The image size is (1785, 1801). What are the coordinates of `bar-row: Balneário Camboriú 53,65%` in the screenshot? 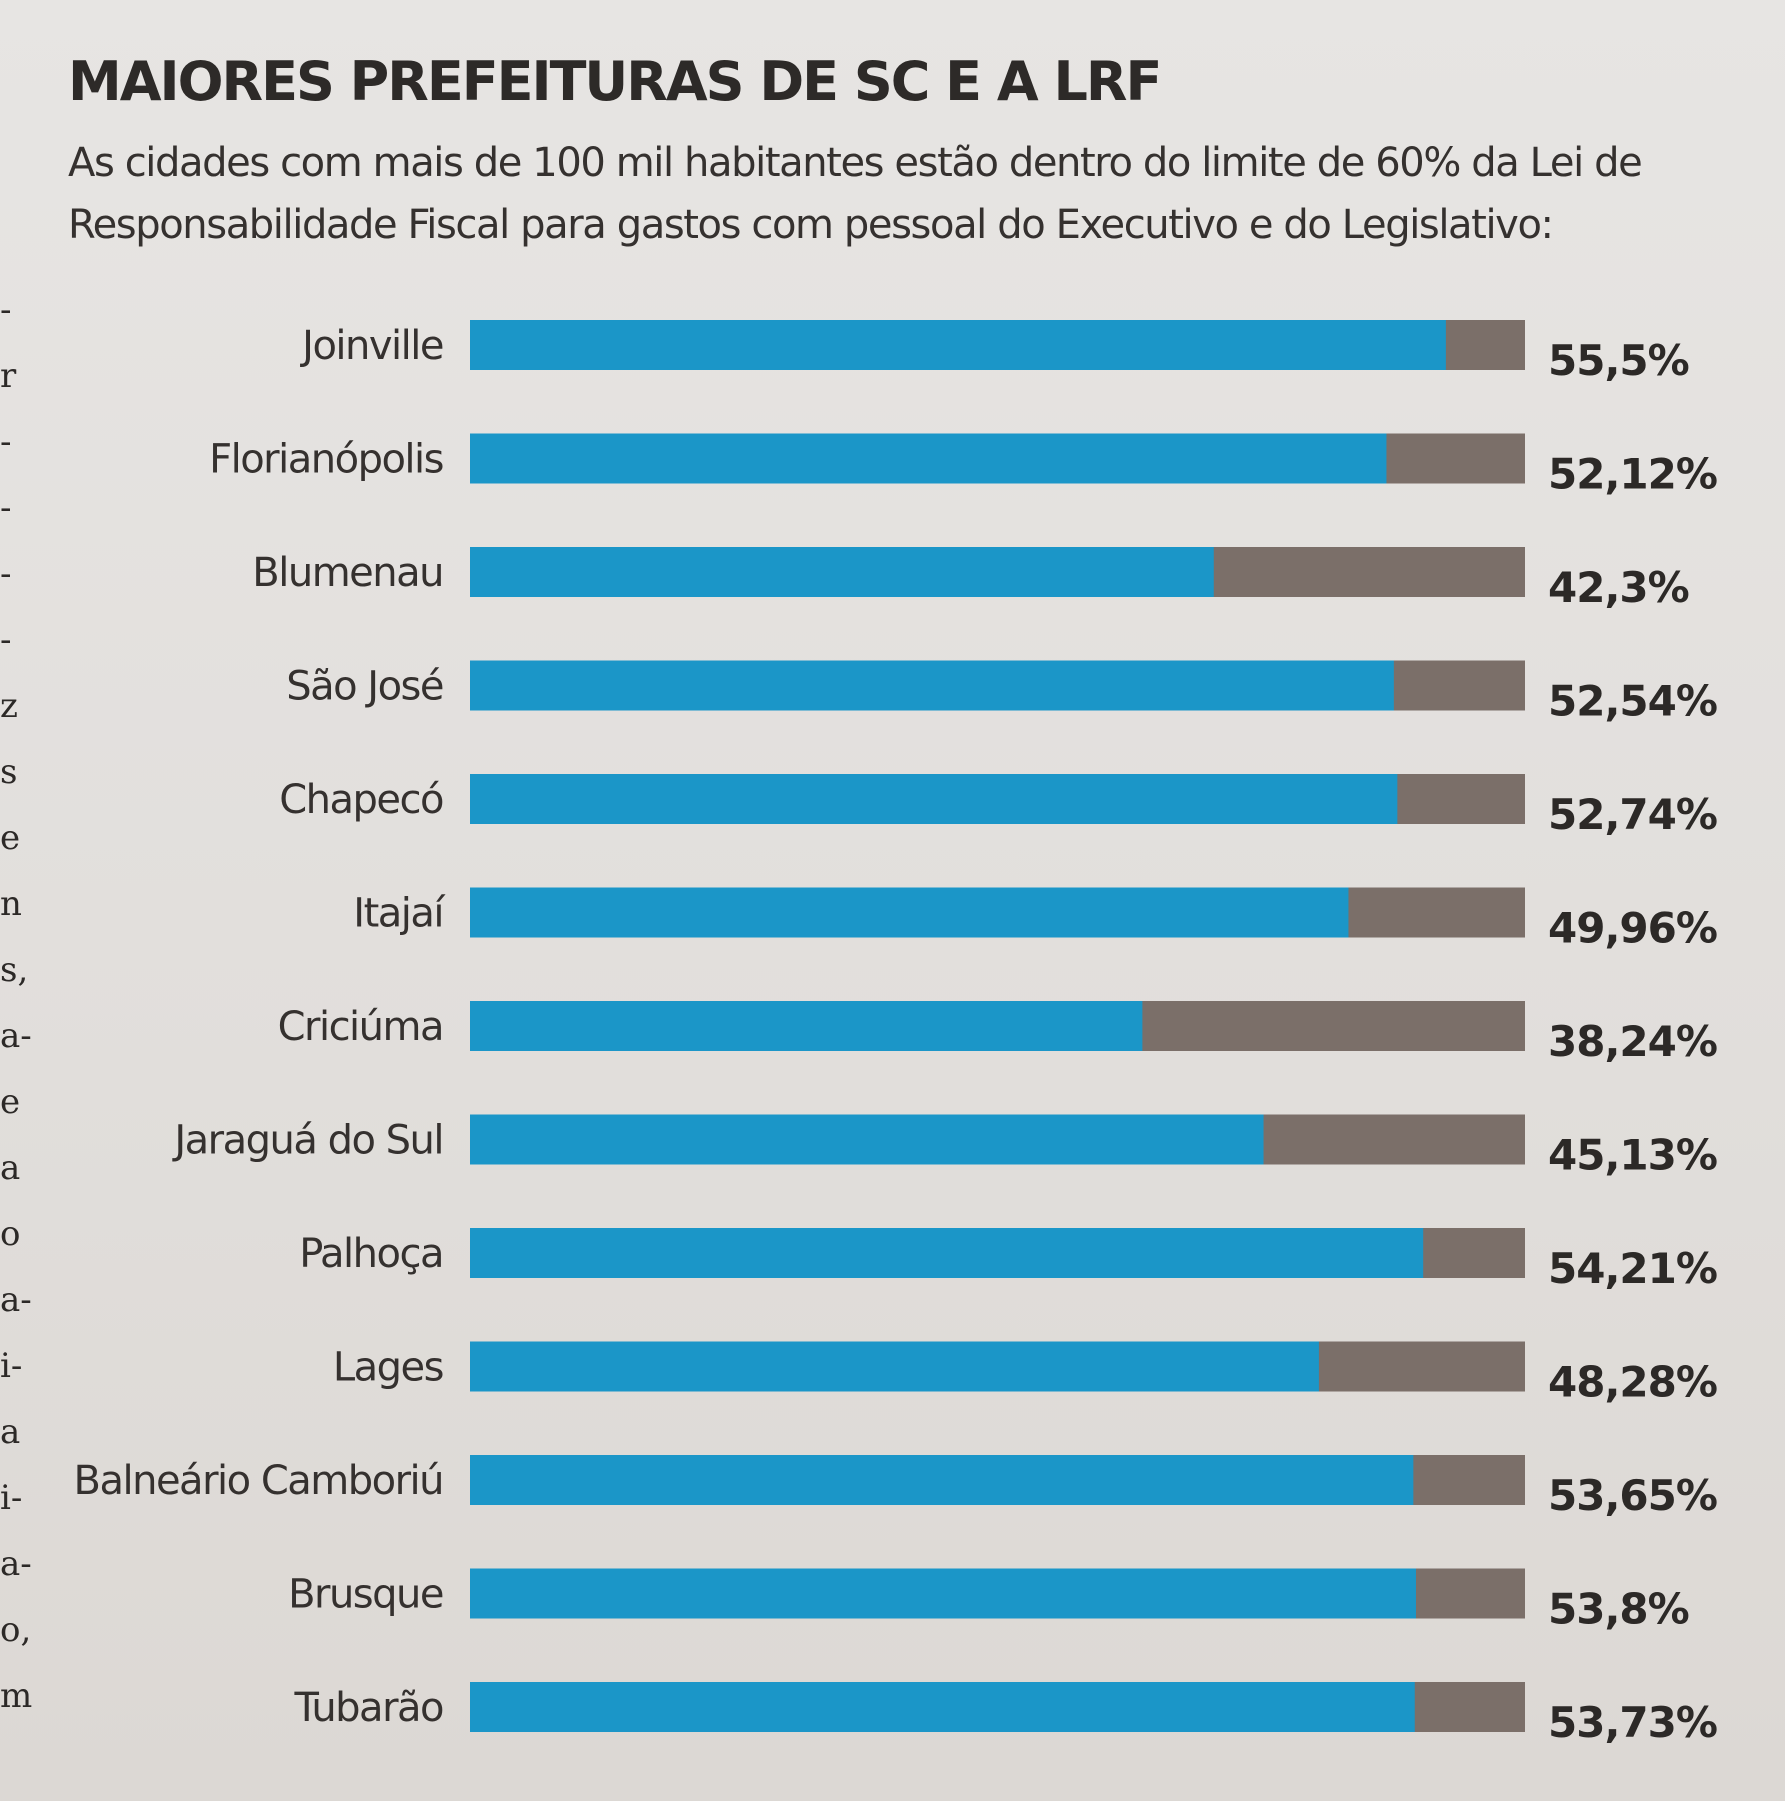 It's located at (896, 1487).